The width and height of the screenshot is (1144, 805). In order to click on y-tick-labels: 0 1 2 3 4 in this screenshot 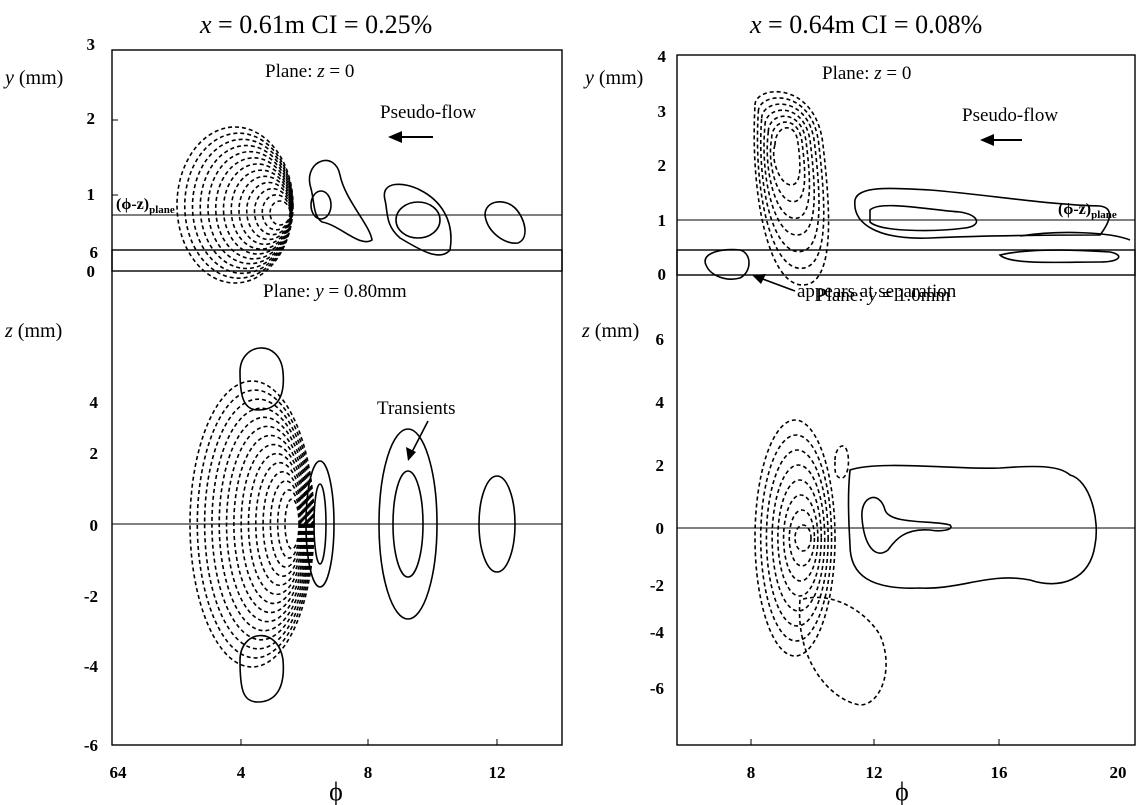, I will do `click(662, 165)`.